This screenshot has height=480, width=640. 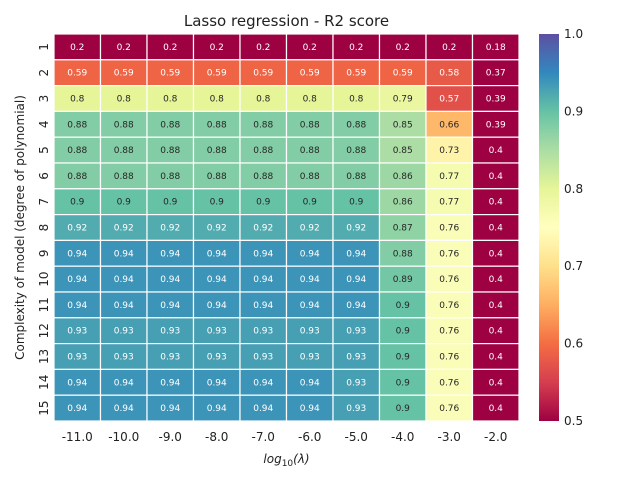 What do you see at coordinates (286, 21) in the screenshot?
I see `chart-title: Lasso regression - R2 score` at bounding box center [286, 21].